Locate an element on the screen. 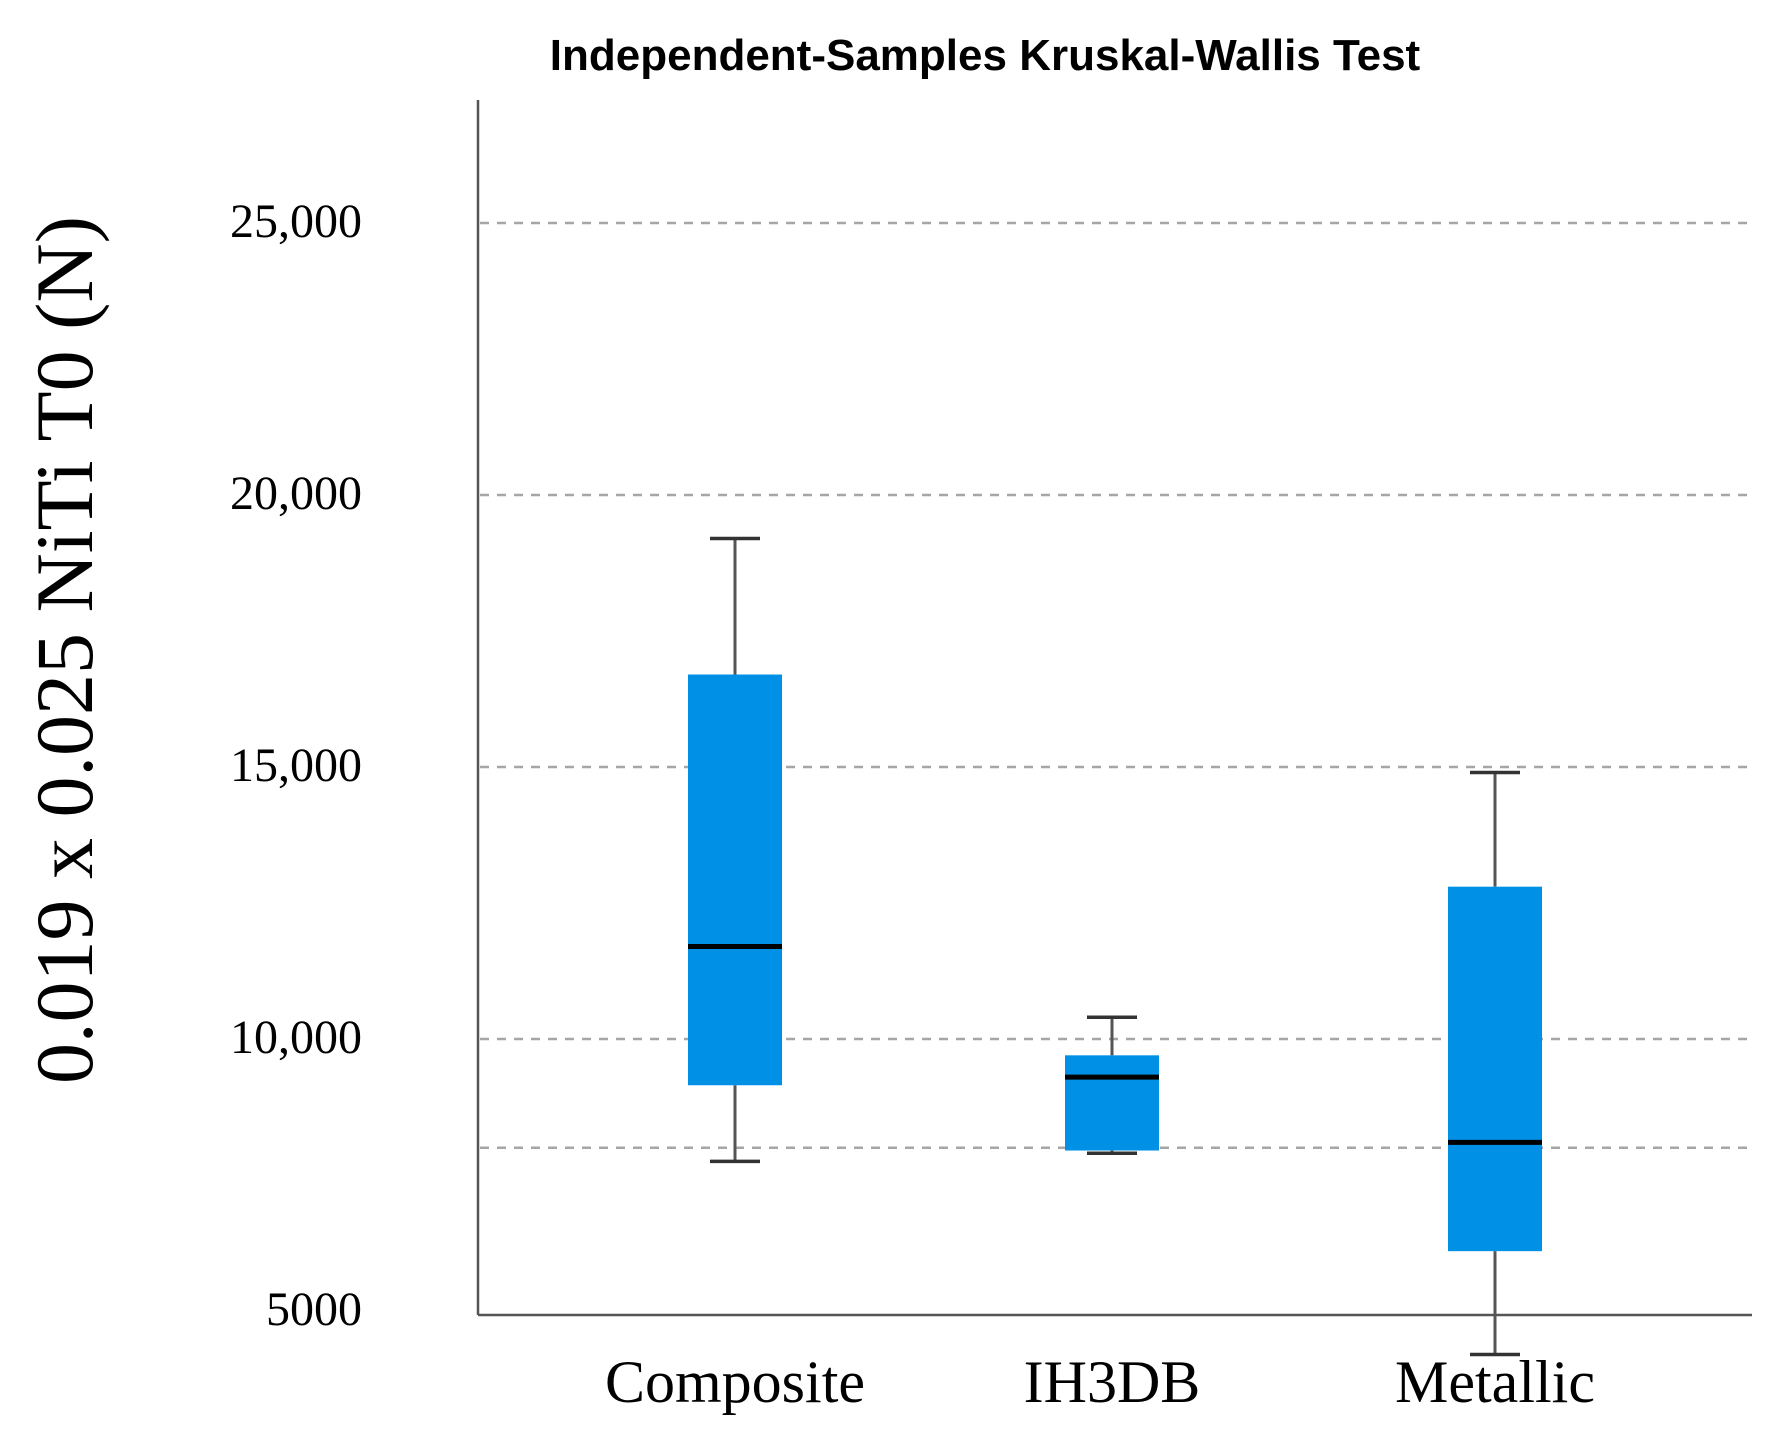 The width and height of the screenshot is (1765, 1435). x-tick-labels: Composite IH3DB Metallic is located at coordinates (1100, 1382).